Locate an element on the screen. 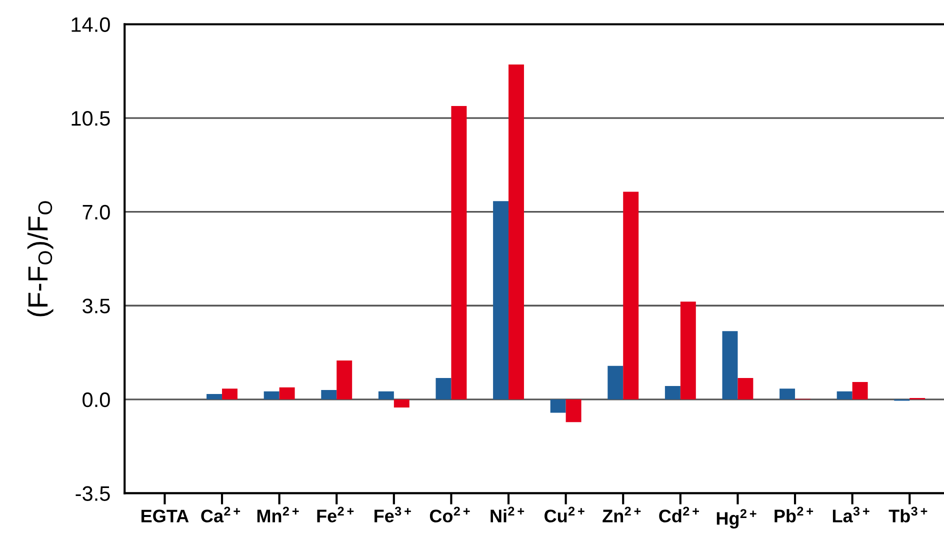  x-tick-label: Fe$^{2+}$ is located at coordinates (335, 514).